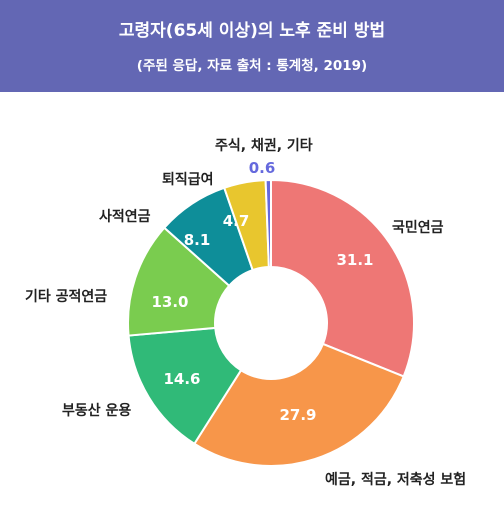 The height and width of the screenshot is (523, 504). I want to click on slice-category-label: 부동산 운용, so click(96, 410).